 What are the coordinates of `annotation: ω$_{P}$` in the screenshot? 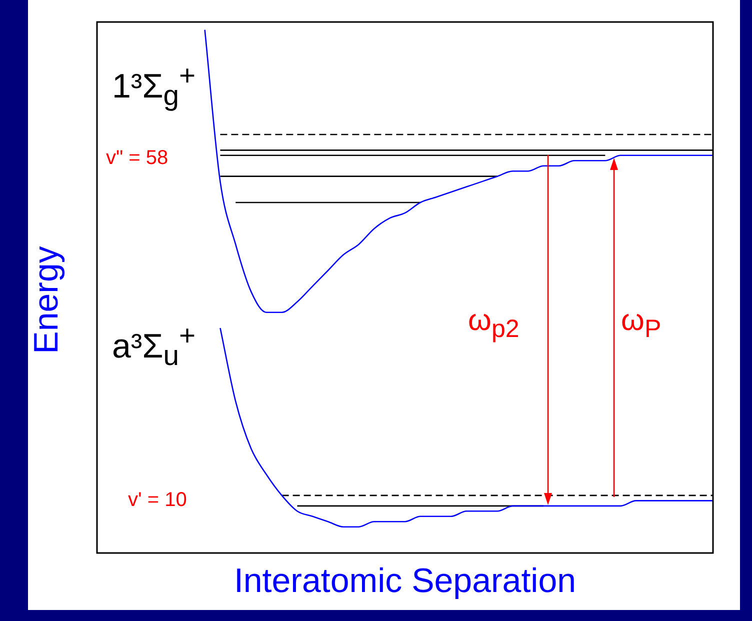 It's located at (641, 323).